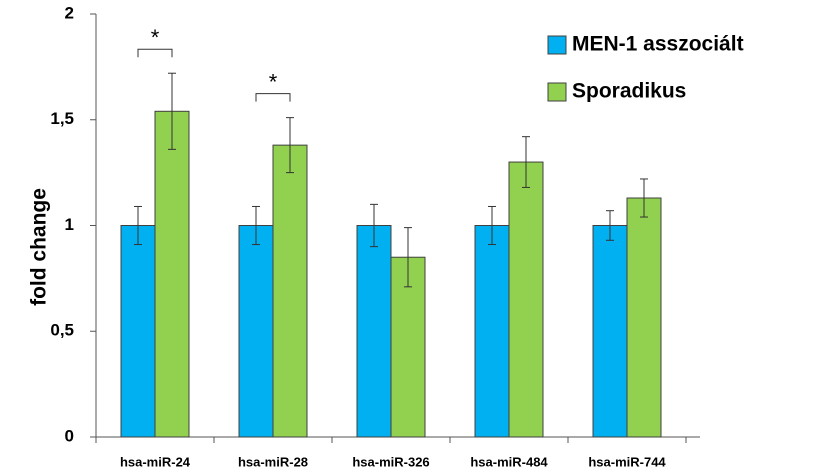 This screenshot has width=817, height=475. I want to click on x-tick-label: hsa-miR-28, so click(273, 461).